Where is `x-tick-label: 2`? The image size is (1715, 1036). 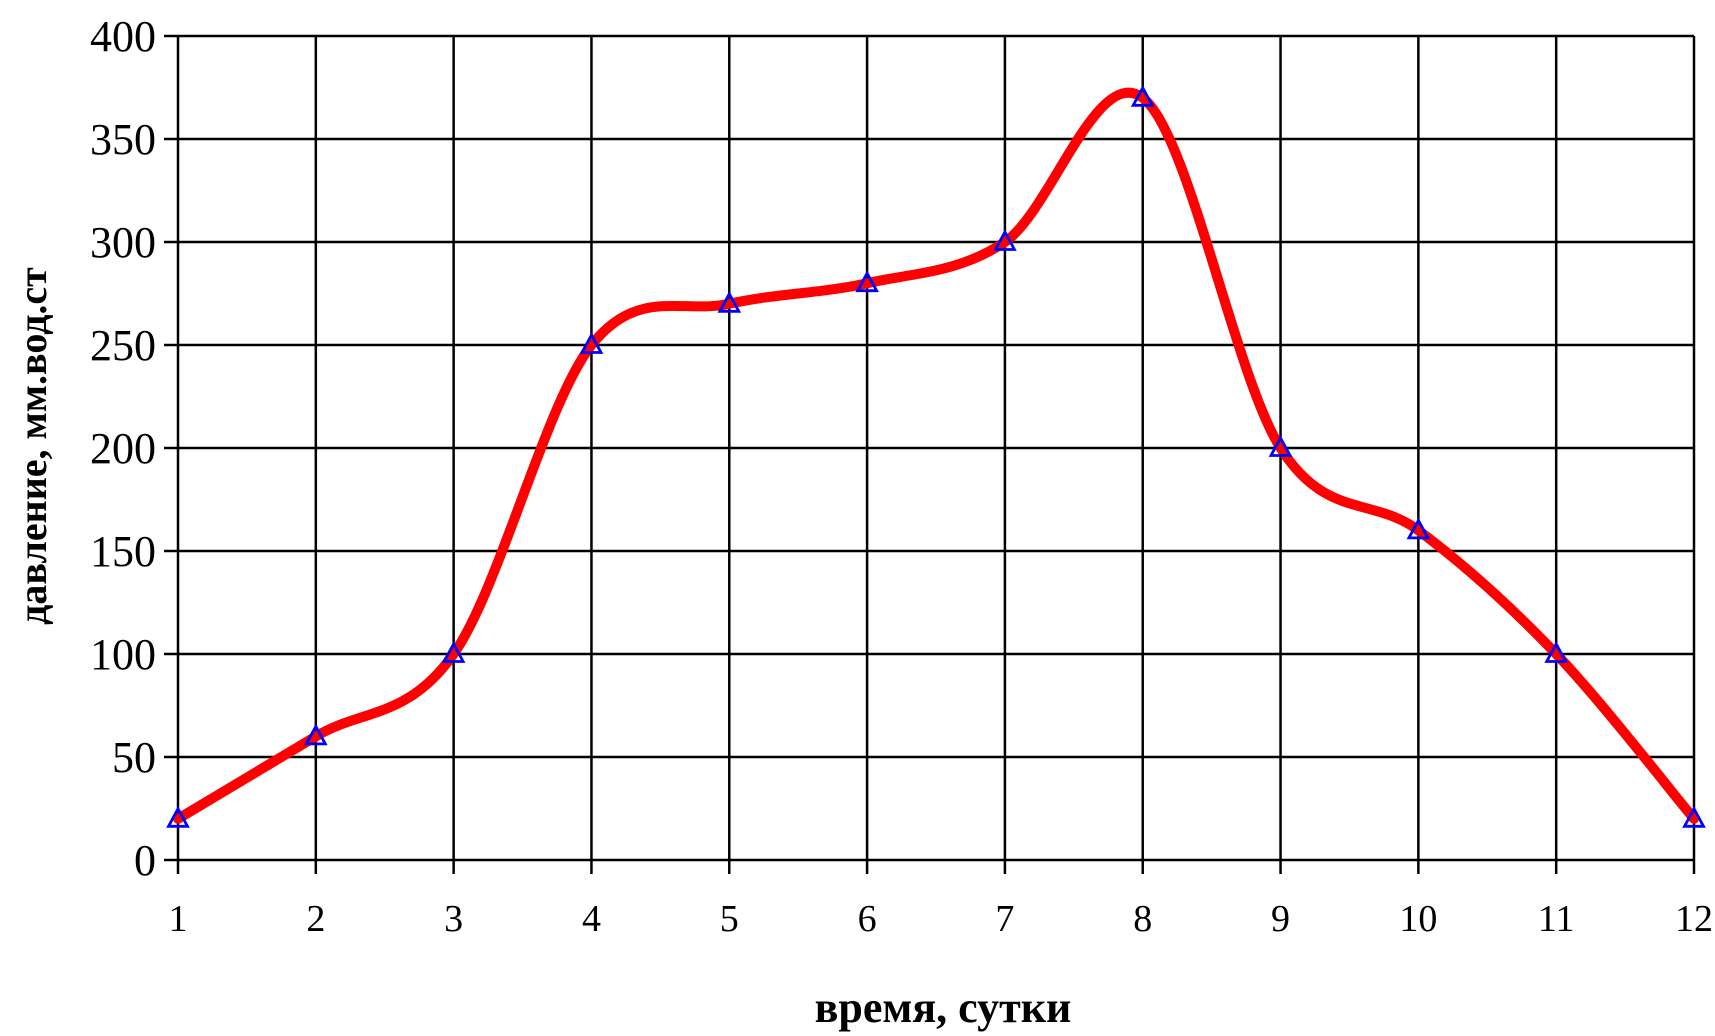 x-tick-label: 2 is located at coordinates (315, 919).